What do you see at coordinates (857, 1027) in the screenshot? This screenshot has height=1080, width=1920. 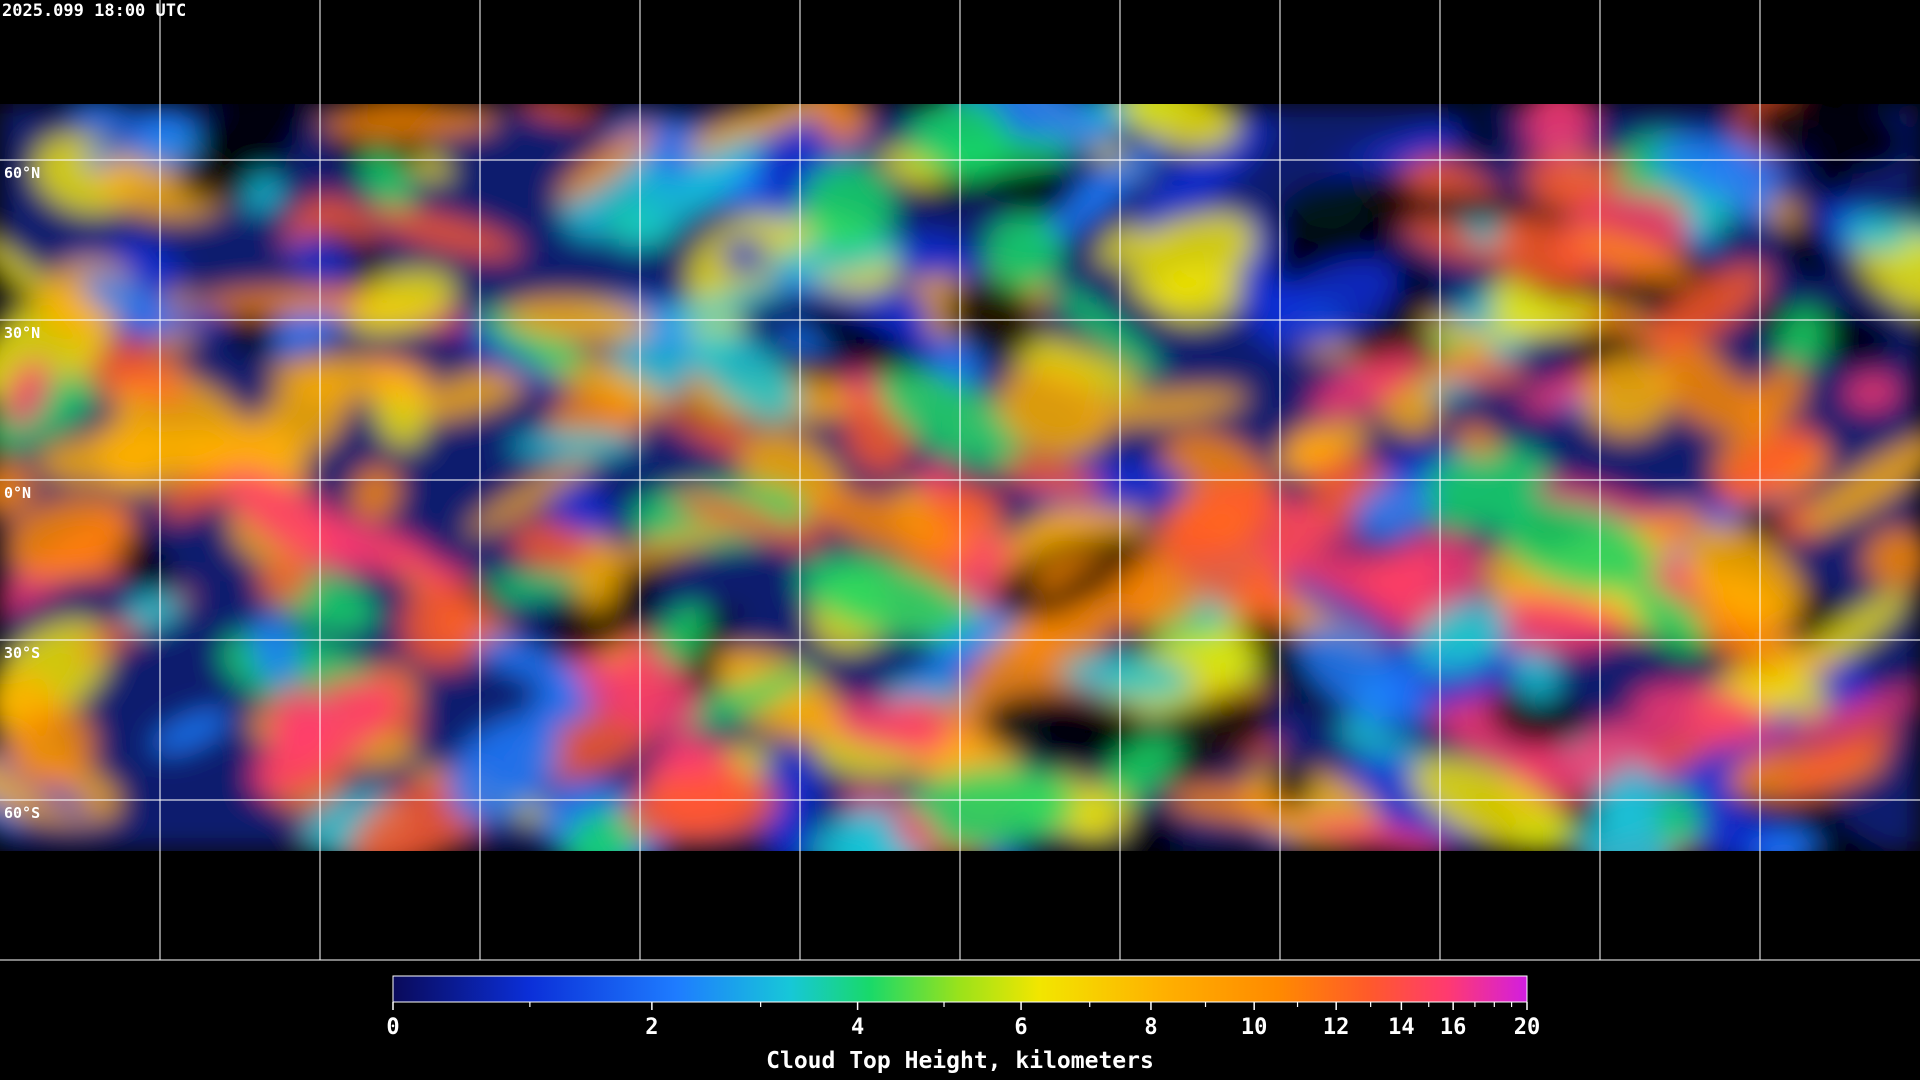 I see `colorbar-tick-label: 4` at bounding box center [857, 1027].